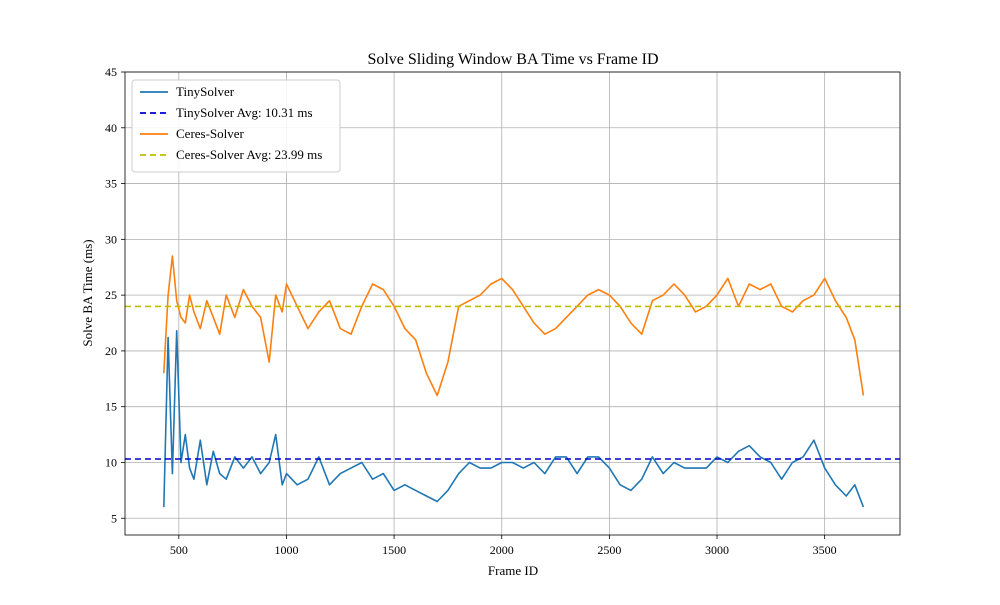 The width and height of the screenshot is (1000, 605). Describe the element at coordinates (205, 91) in the screenshot. I see `legend-label: TinySolver` at that location.